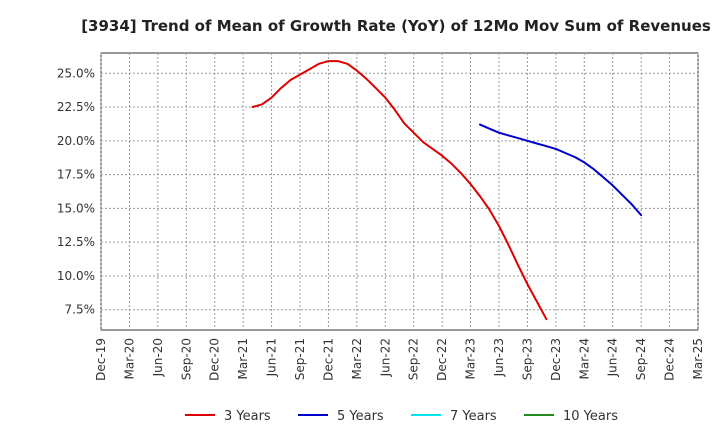 This screenshot has width=720, height=440. What do you see at coordinates (590, 416) in the screenshot?
I see `legend-label-10-years: 10 Years` at bounding box center [590, 416].